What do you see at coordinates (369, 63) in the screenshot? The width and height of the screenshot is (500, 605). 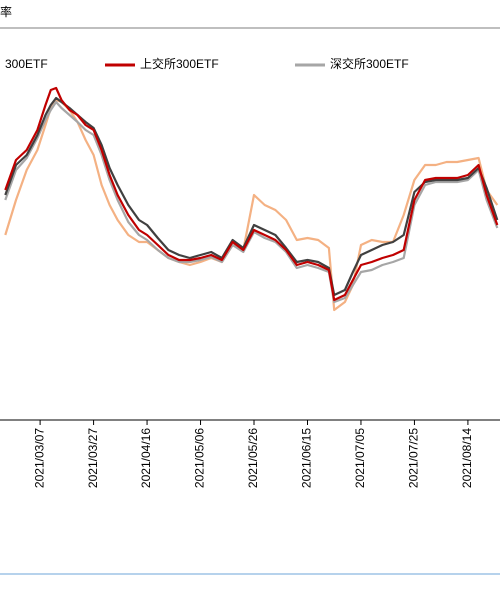 I see `legend-label: 深交所300ETF` at bounding box center [369, 63].